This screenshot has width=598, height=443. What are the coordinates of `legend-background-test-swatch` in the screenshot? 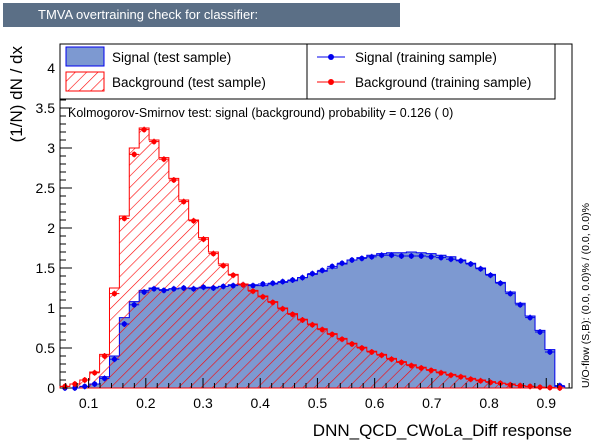 It's located at (85, 81).